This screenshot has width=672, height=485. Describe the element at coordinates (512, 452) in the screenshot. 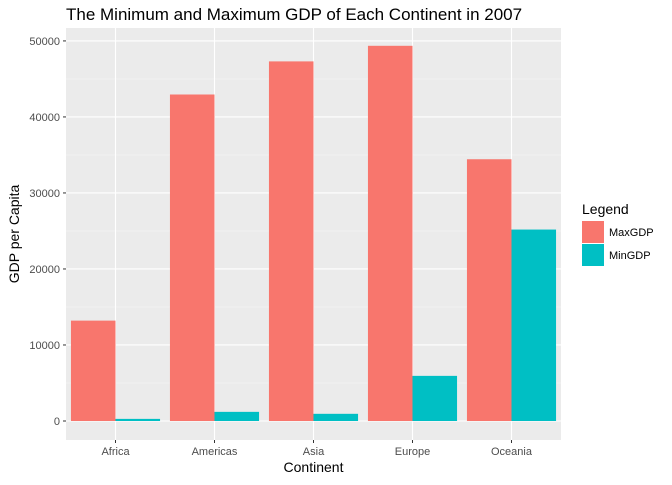

I see `x-tick-label: Oceania` at that location.